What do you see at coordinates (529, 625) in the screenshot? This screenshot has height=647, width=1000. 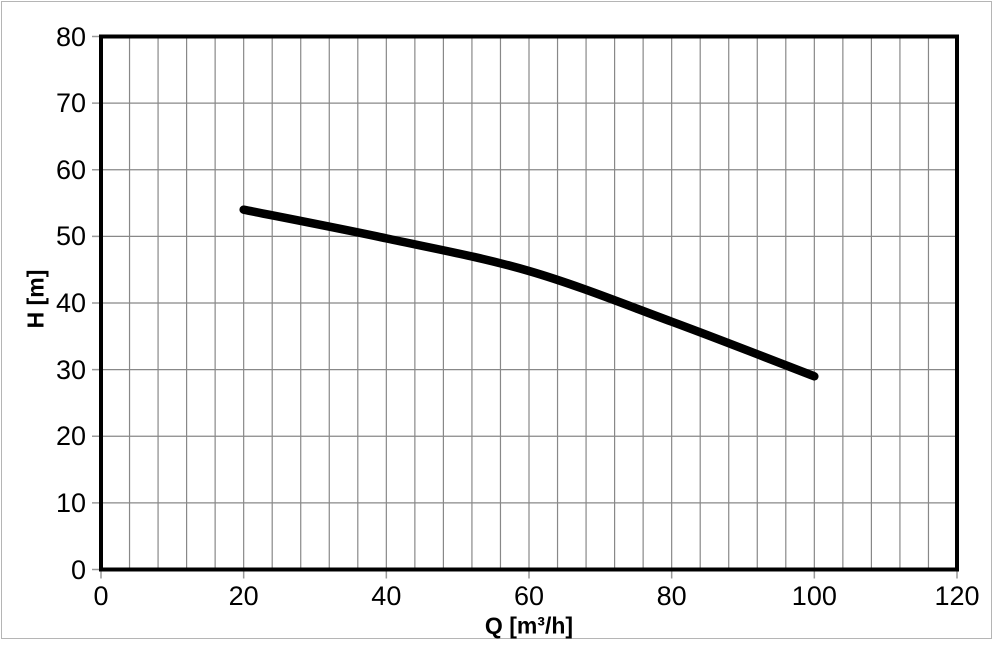 I see `x-axis-title: Q [m³/h]` at bounding box center [529, 625].